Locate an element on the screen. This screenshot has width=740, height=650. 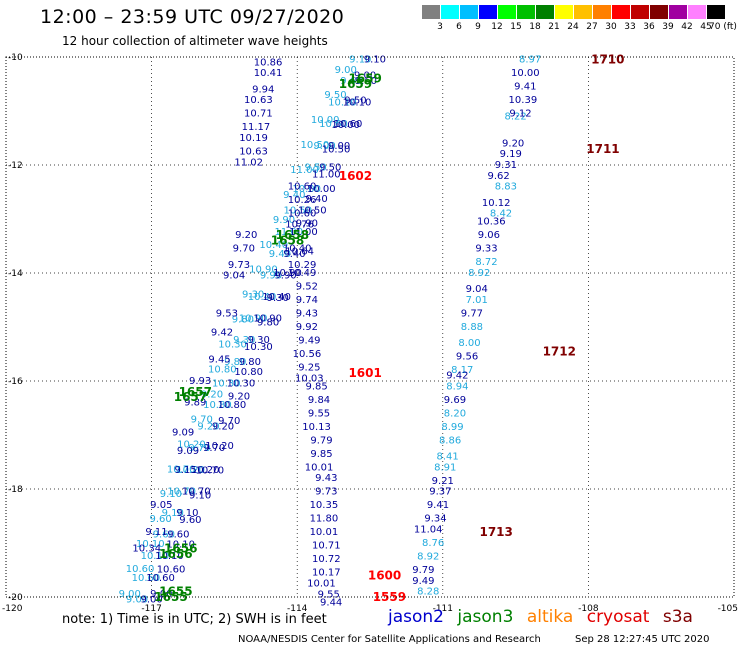
wave-height-value: 8.17 is located at coordinates (462, 370).